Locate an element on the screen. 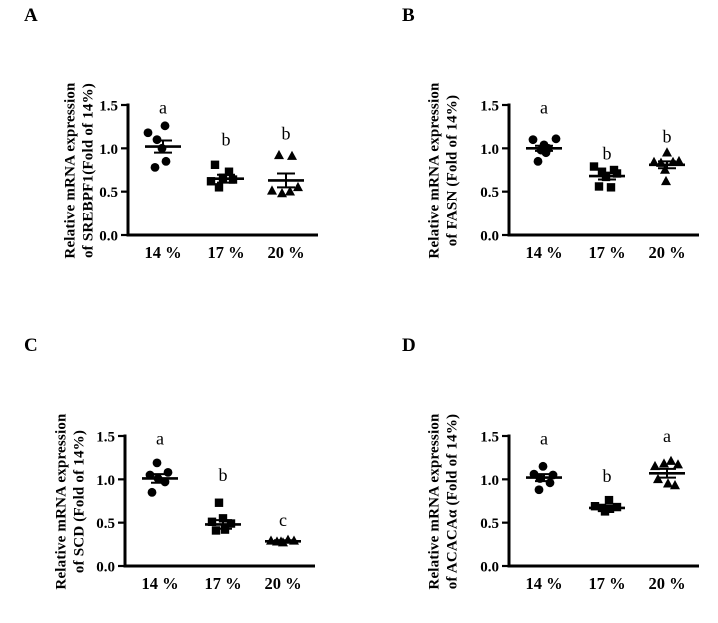  panel-letter-b: B is located at coordinates (408, 15).